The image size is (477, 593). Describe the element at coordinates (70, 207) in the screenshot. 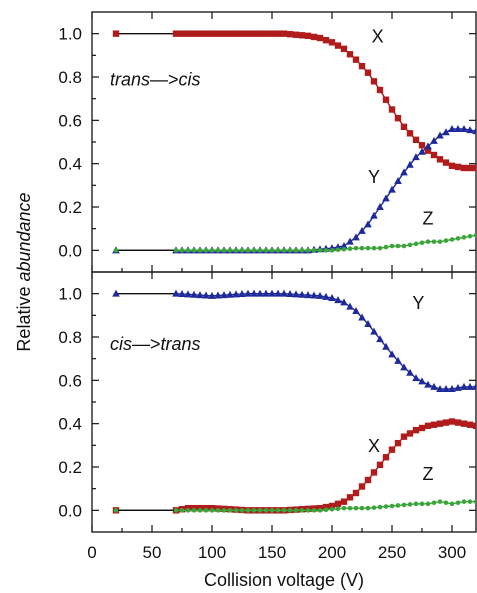

I see `y-tick-label: 0.2` at that location.